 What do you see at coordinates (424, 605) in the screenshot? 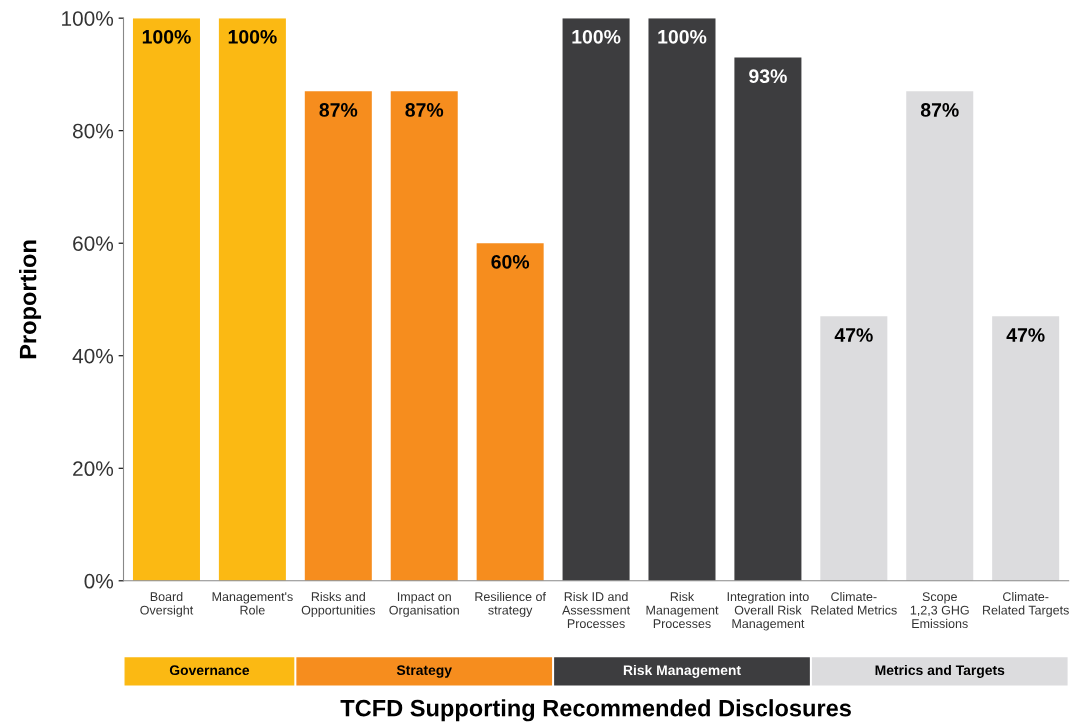
I see `x-tick-label: Impact on Organisation` at bounding box center [424, 605].